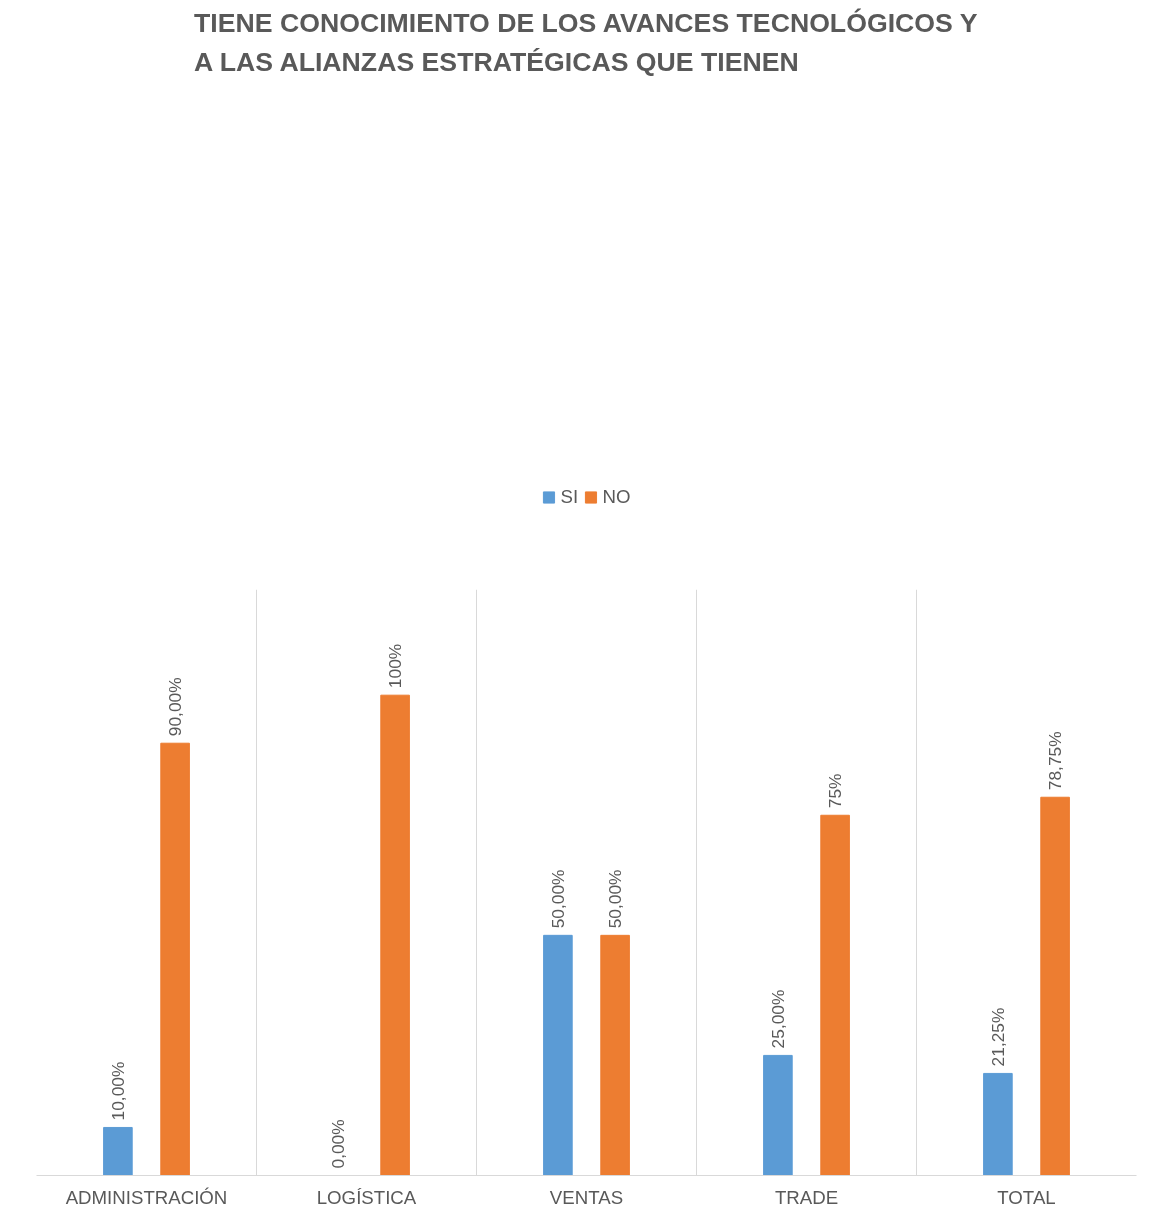 This screenshot has width=1170, height=1218. What do you see at coordinates (570, 497) in the screenshot?
I see `legend-label: SI` at bounding box center [570, 497].